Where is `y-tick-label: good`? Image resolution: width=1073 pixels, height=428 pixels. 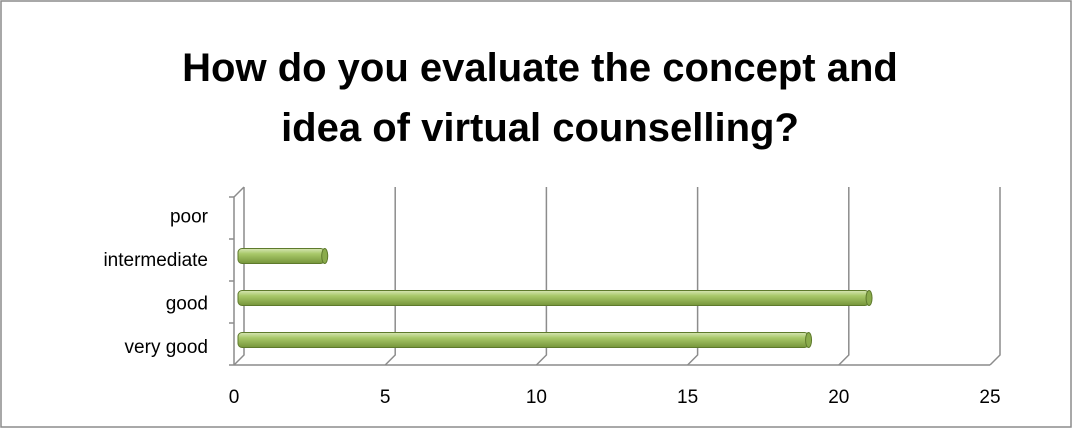
y-tick-label: good is located at coordinates (187, 304).